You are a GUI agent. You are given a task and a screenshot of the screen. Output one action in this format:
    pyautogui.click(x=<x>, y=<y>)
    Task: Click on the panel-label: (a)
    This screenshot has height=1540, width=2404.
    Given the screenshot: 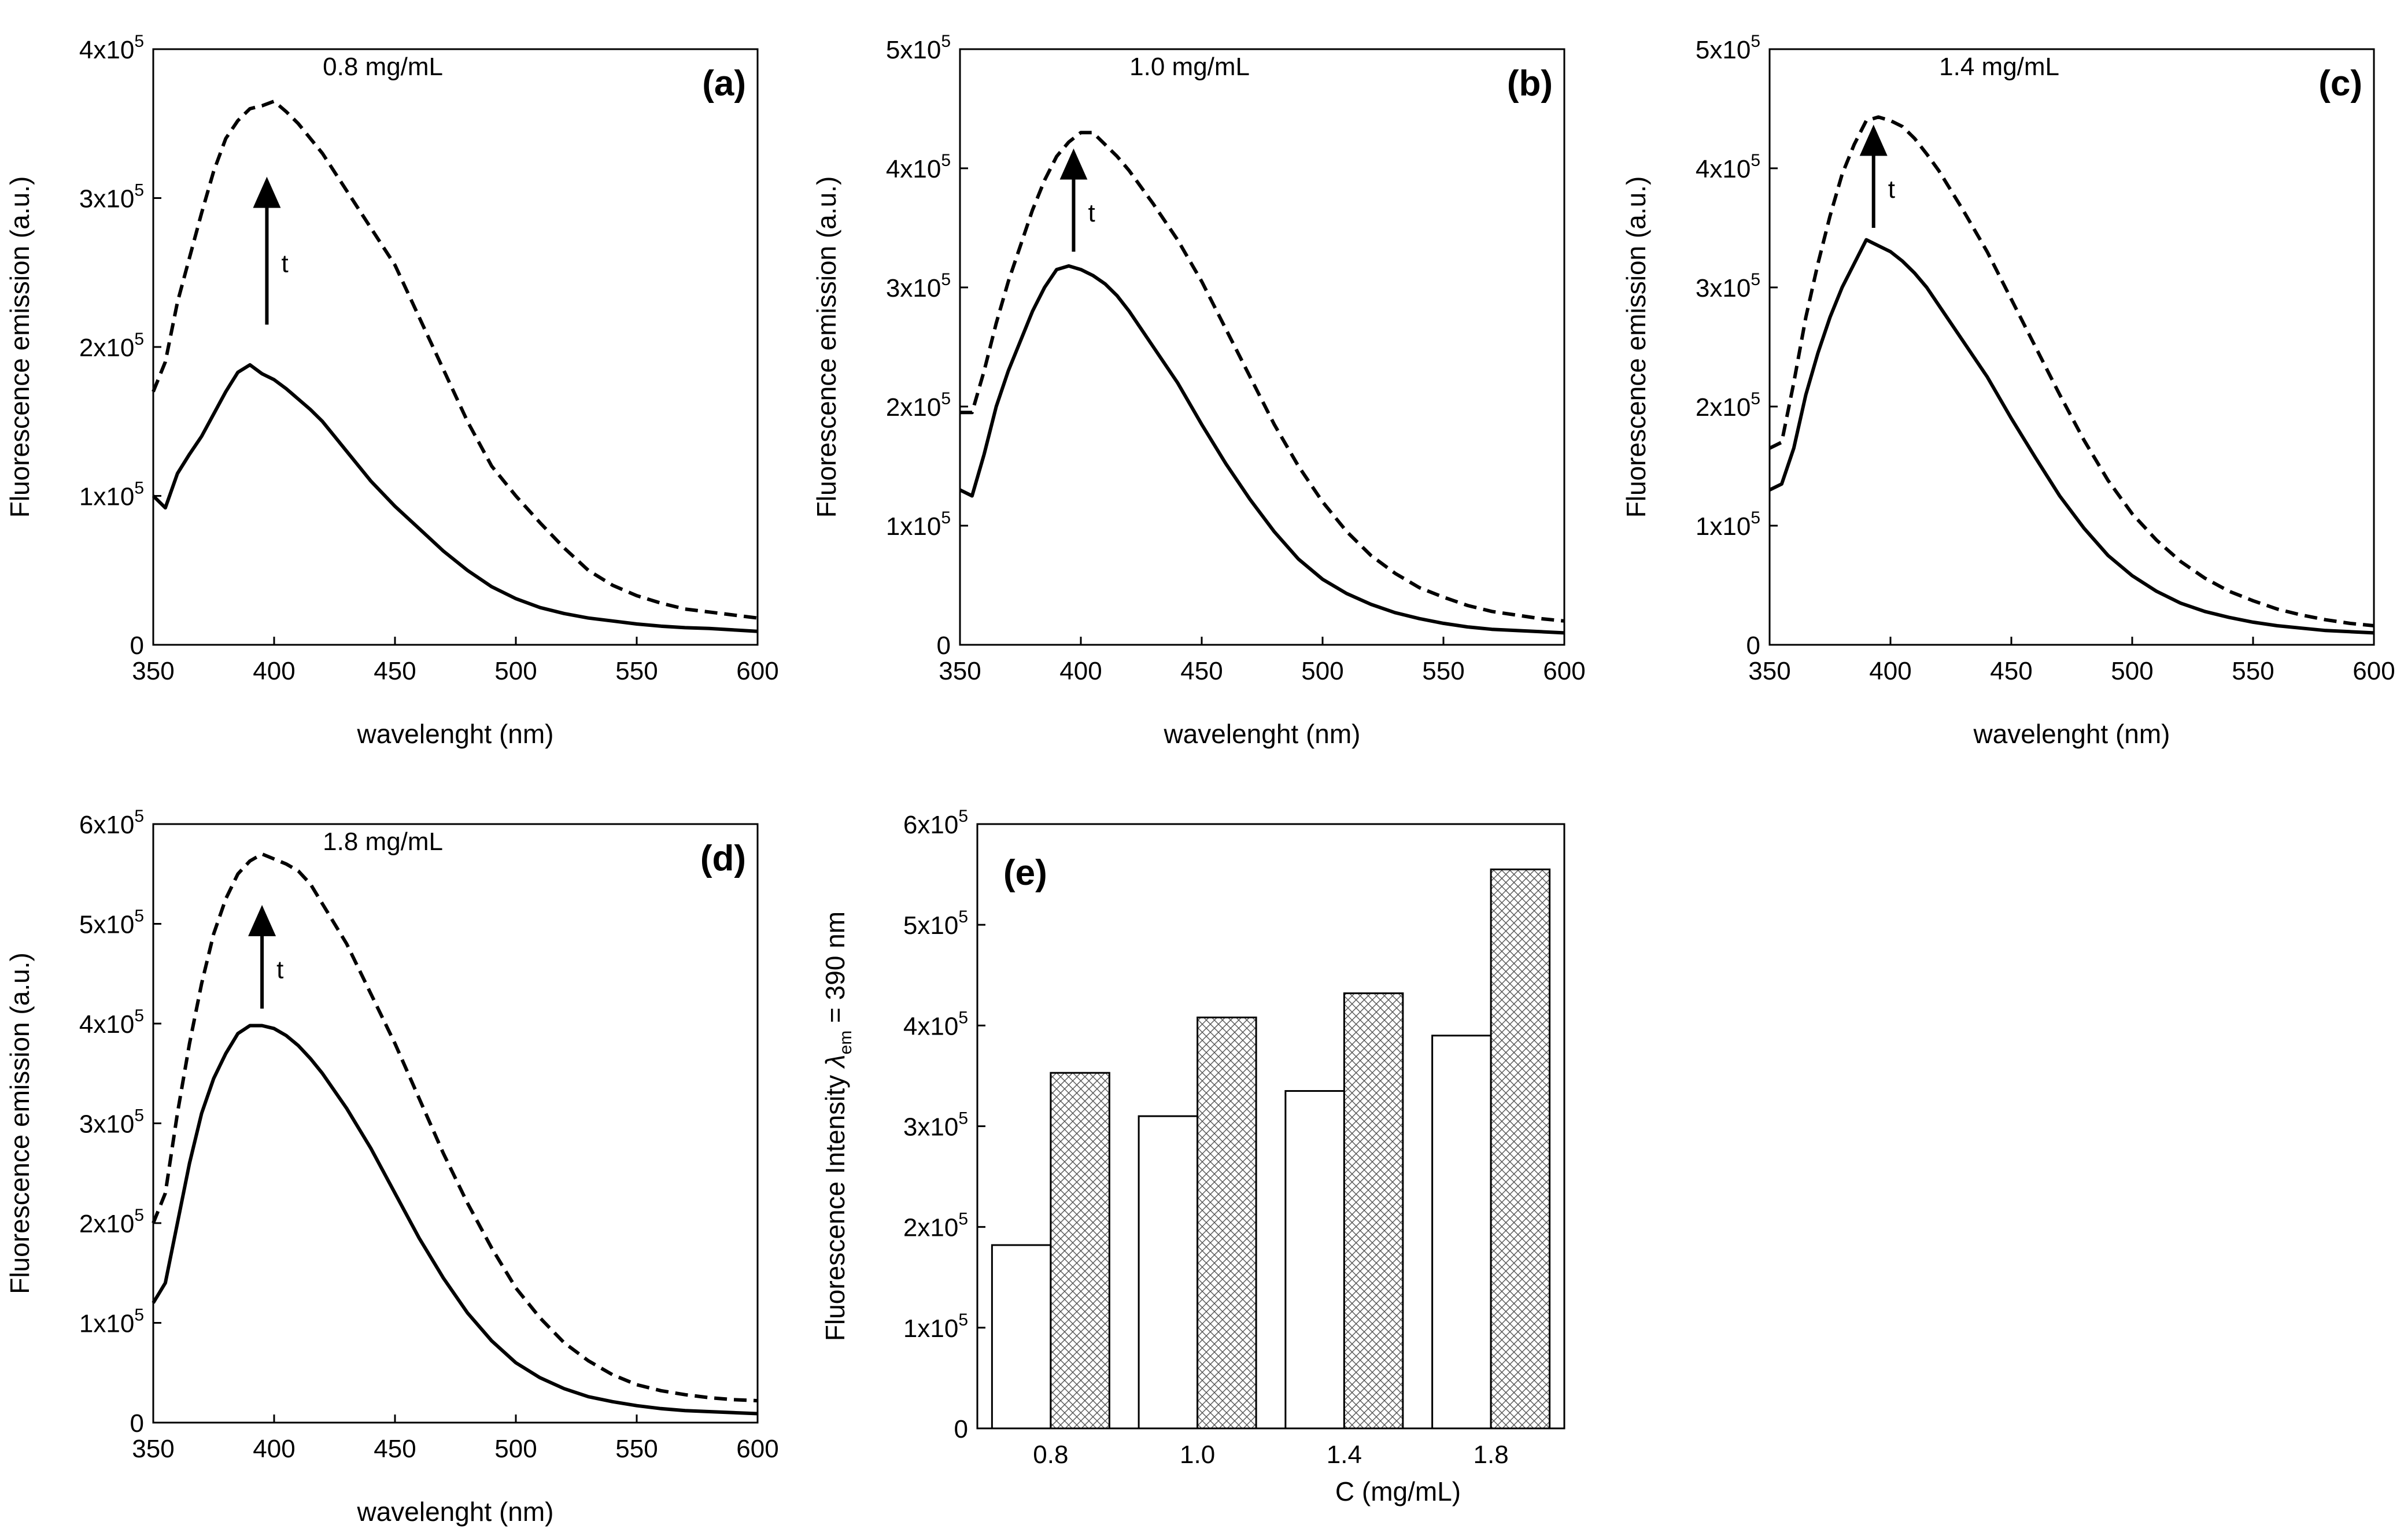 What is the action you would take?
    pyautogui.click(x=724, y=84)
    